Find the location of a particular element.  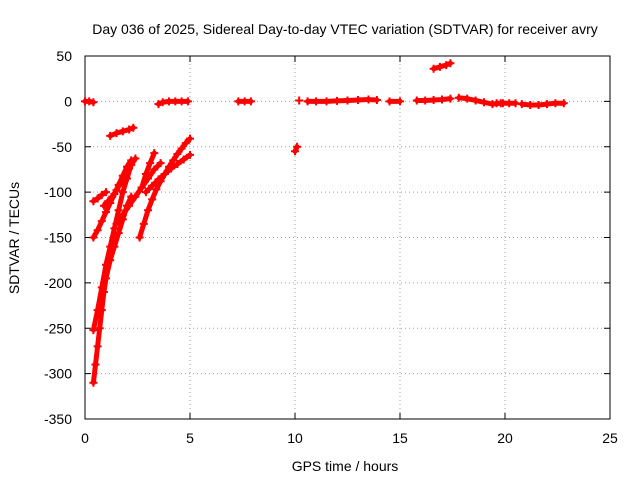

series-s22 is located at coordinates (542, 104).